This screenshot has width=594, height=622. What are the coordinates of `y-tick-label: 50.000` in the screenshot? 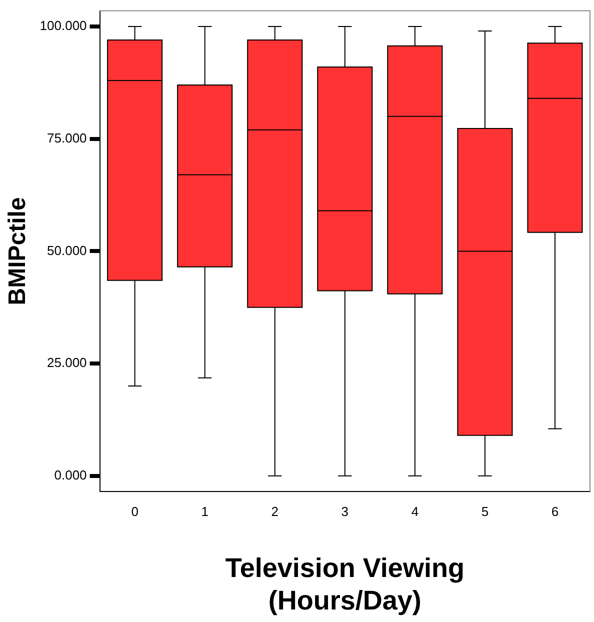 It's located at (67, 250).